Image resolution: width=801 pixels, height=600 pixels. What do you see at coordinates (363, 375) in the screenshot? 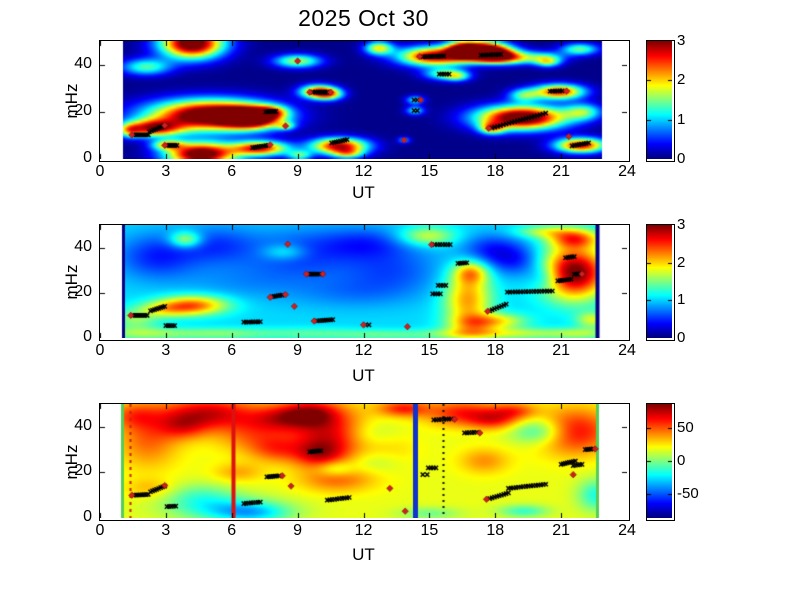
I see `x-axis-label-2: UT` at bounding box center [363, 375].